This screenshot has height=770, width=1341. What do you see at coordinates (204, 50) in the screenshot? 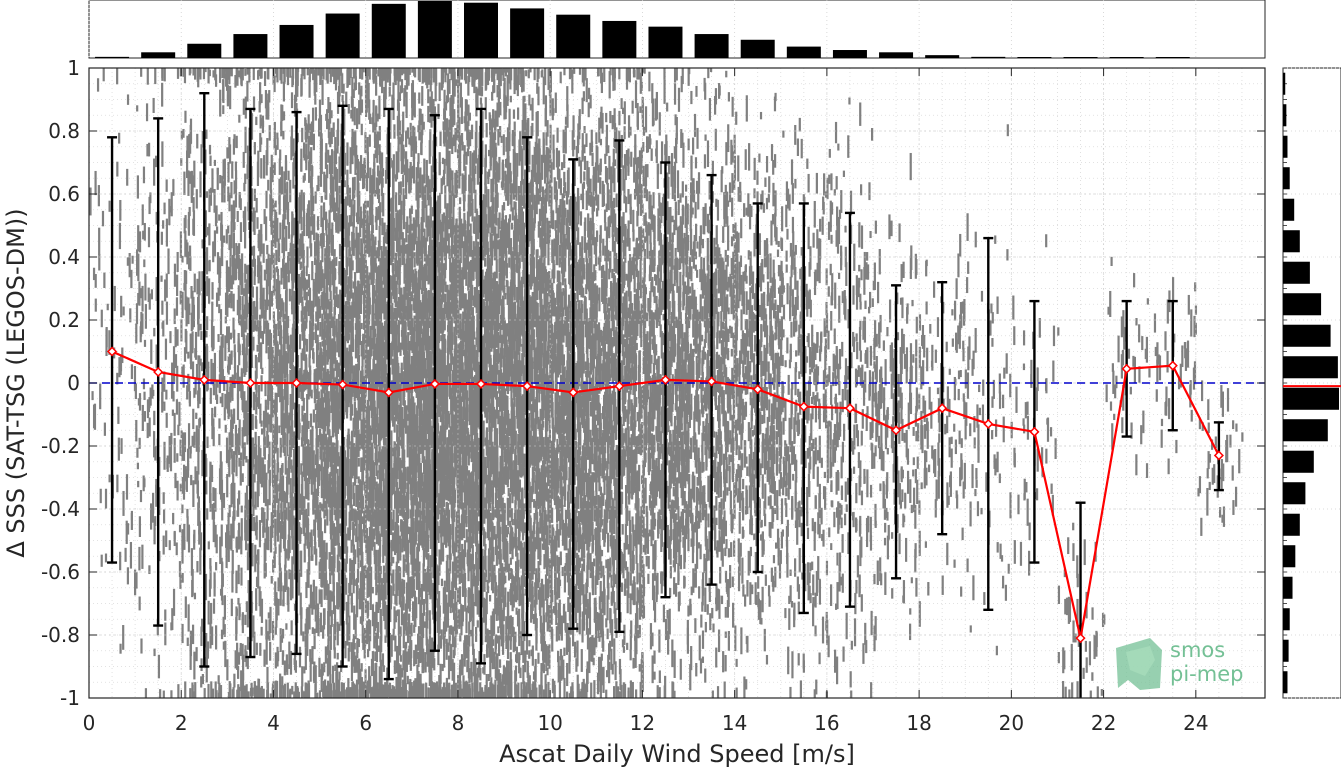
I see `top-histogram-bar` at bounding box center [204, 50].